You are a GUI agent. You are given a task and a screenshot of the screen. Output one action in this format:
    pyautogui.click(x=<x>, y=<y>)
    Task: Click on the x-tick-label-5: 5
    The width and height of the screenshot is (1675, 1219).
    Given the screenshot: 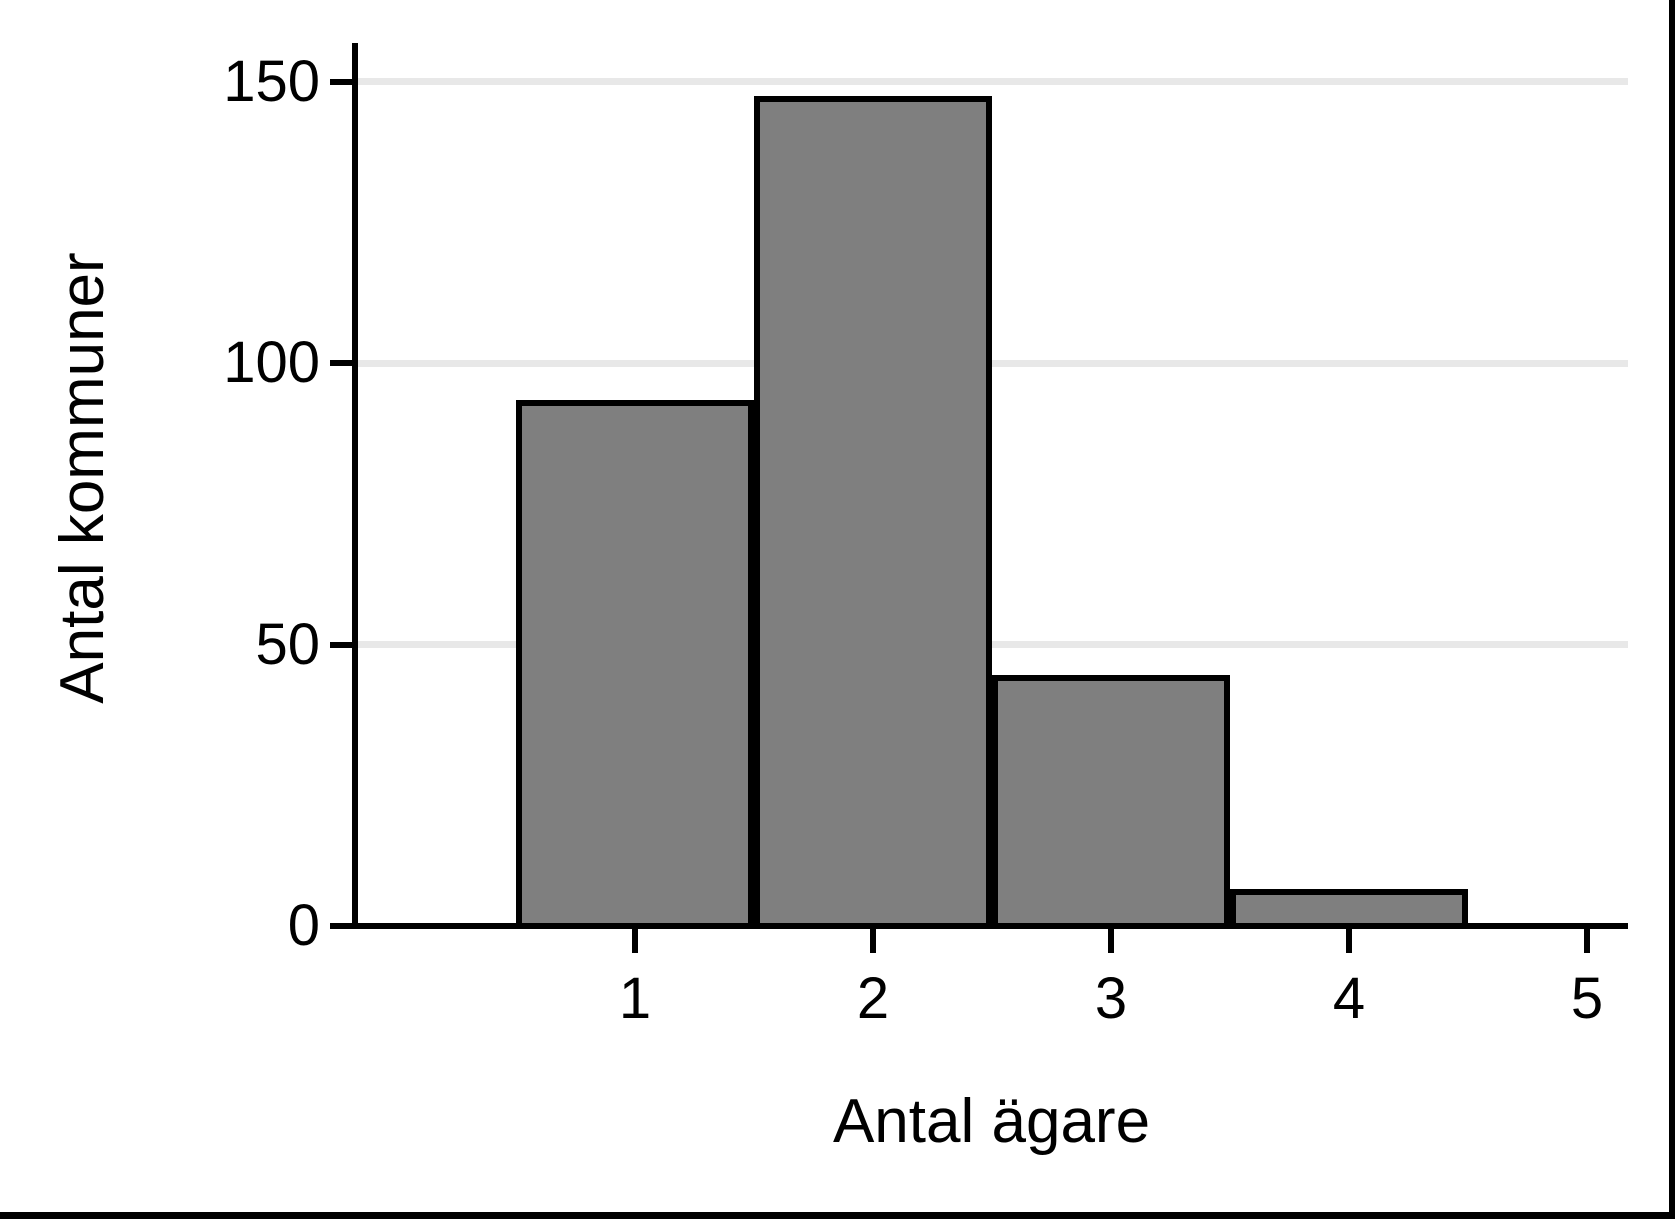 What is the action you would take?
    pyautogui.click(x=1587, y=998)
    